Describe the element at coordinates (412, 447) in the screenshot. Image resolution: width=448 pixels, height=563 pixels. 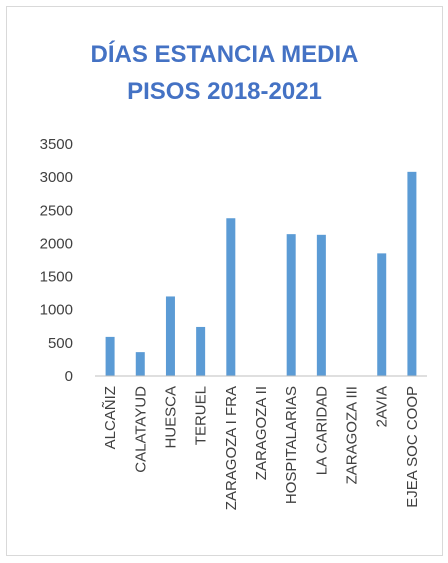
I see `x-category-label: EJEA SOC COOP` at that location.